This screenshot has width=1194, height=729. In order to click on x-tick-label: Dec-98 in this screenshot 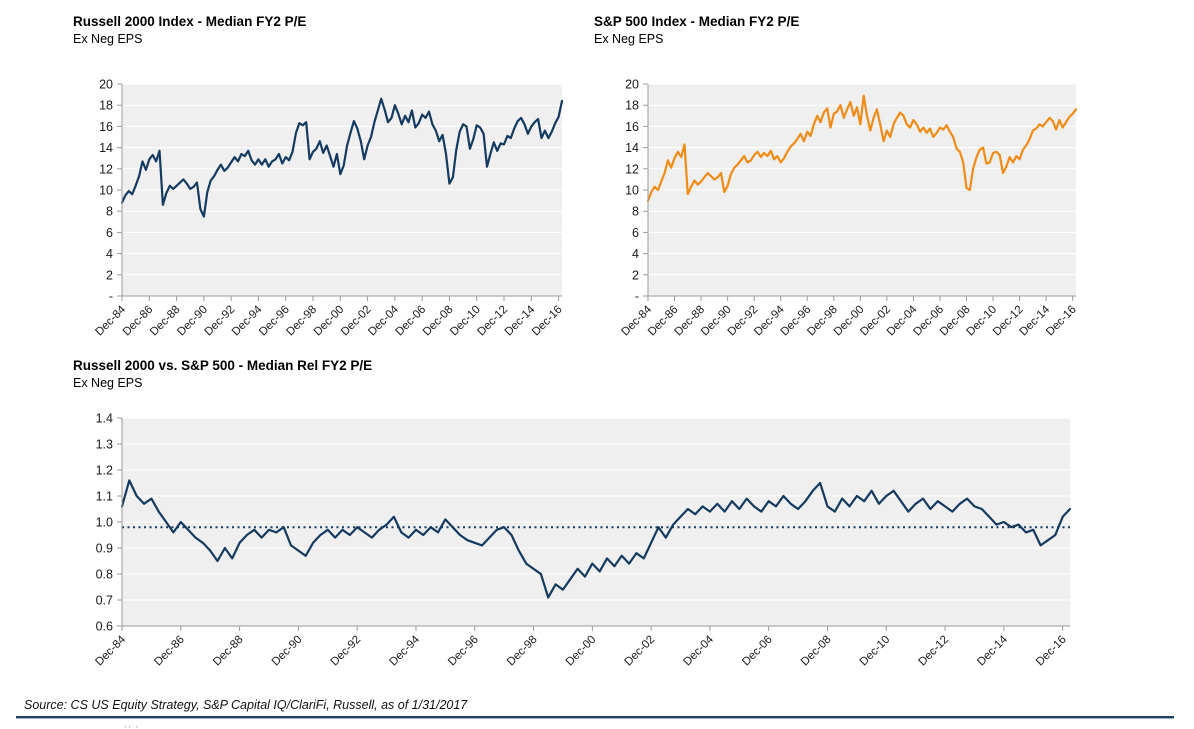, I will do `click(522, 651)`.